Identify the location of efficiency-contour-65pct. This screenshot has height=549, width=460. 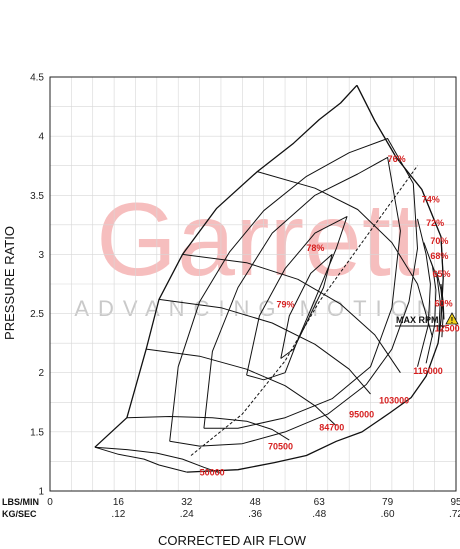
(440, 305).